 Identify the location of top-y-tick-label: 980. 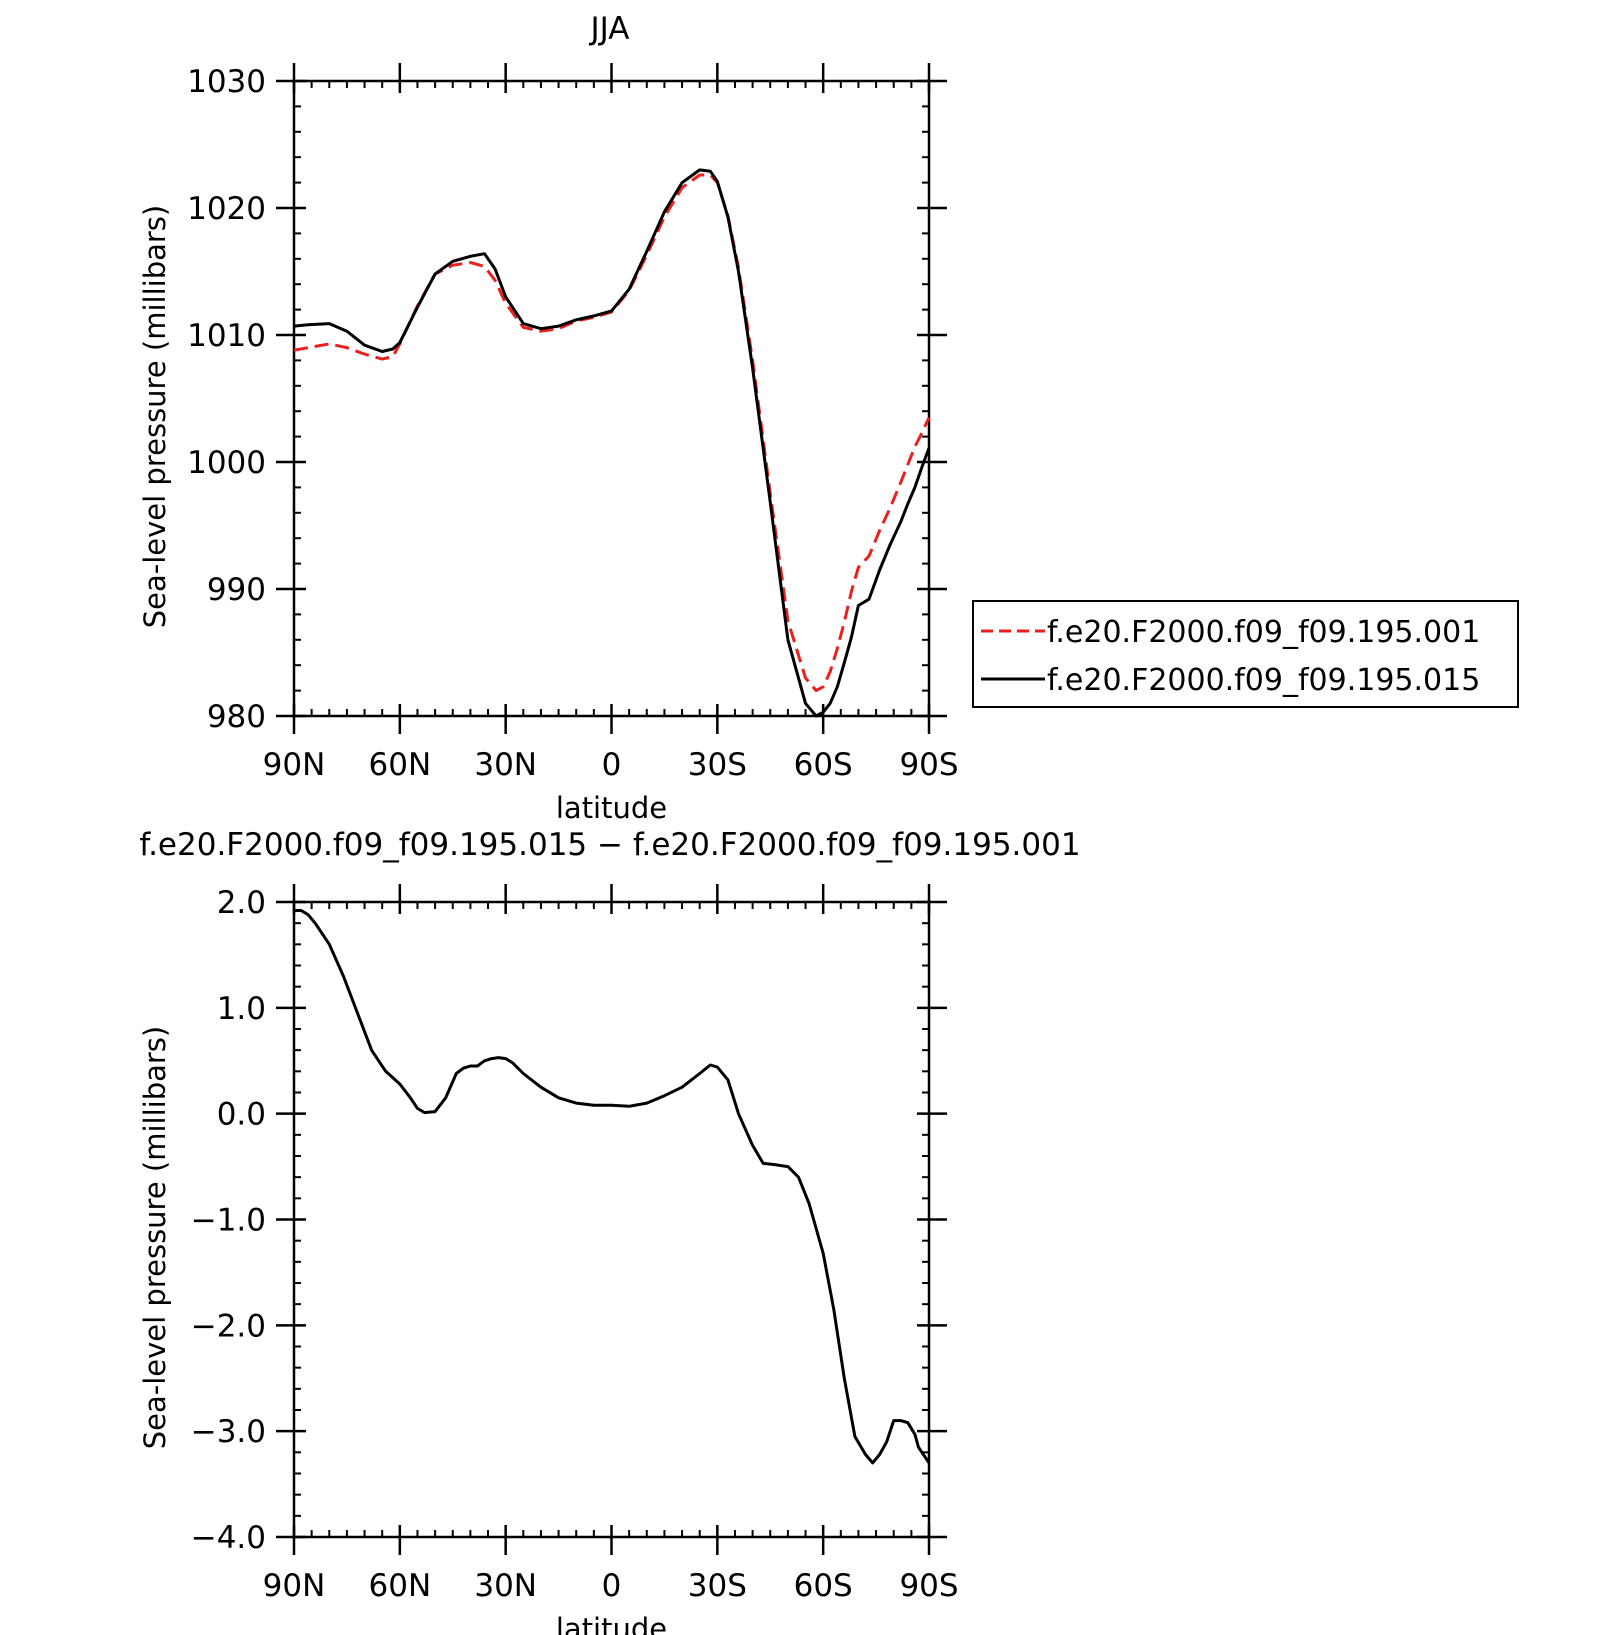
(236, 717).